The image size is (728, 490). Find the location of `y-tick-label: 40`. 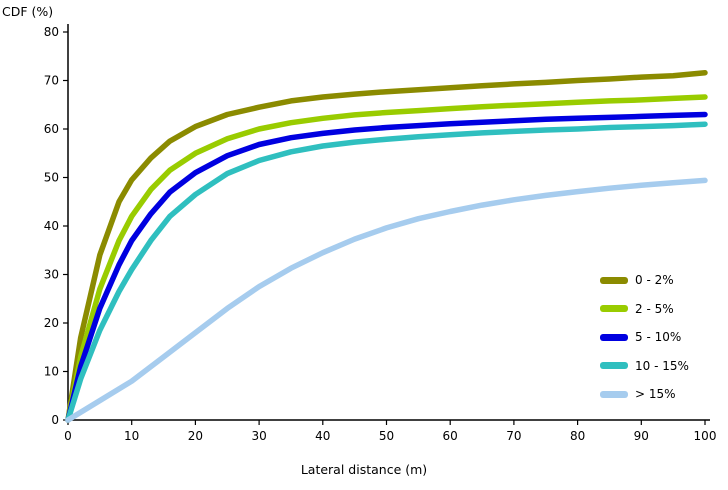

y-tick-label: 40 is located at coordinates (51, 226).